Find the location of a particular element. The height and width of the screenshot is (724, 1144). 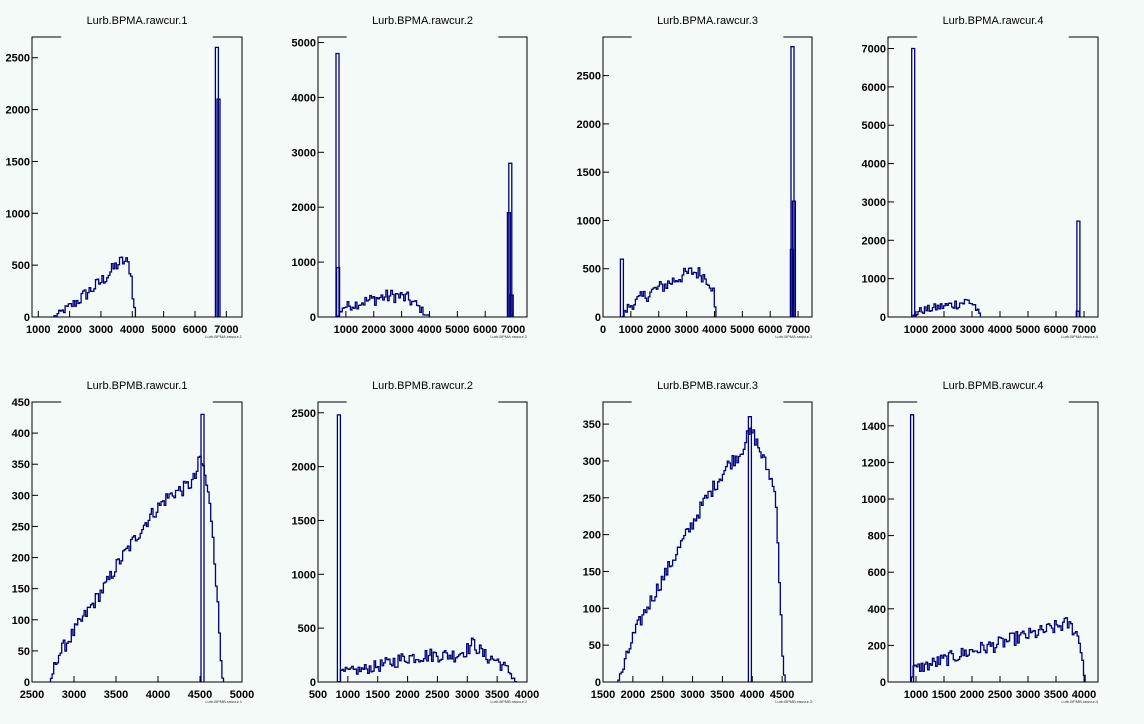

x-axis-label: Lurb.BPMA.rawcur.2 is located at coordinates (508, 336).